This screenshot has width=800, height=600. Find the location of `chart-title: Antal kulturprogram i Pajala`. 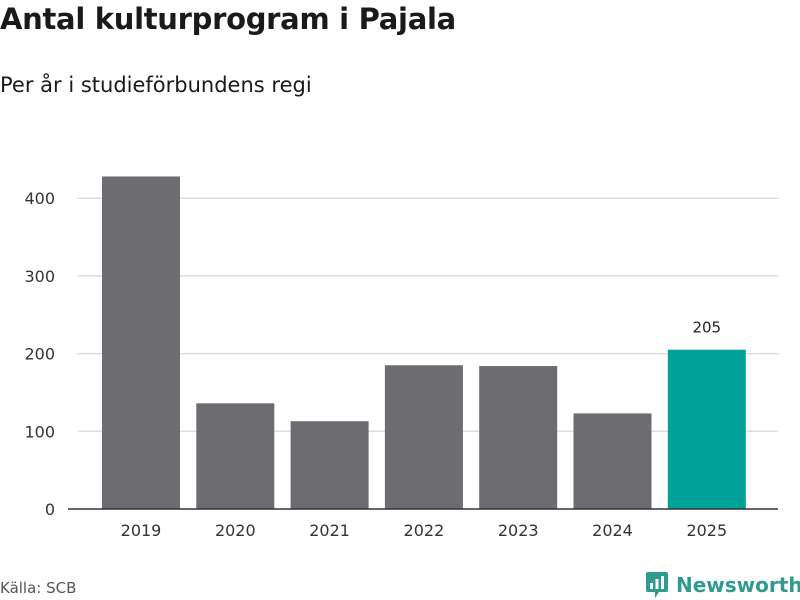

chart-title: Antal kulturprogram i Pajala is located at coordinates (228, 19).